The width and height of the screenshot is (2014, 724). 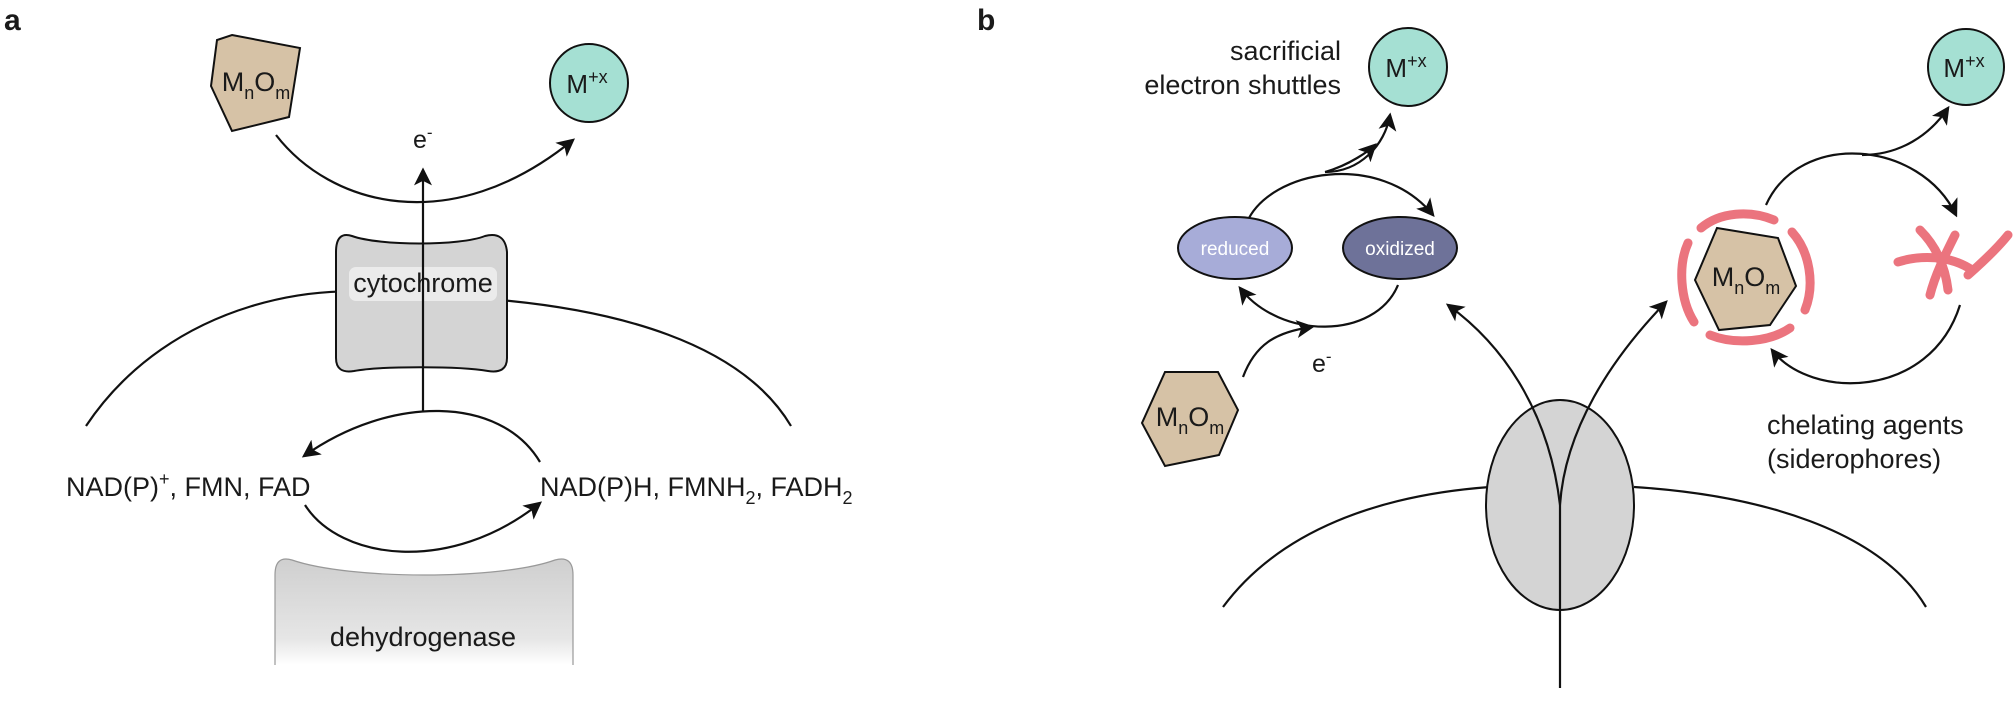 I want to click on metal-ion-circle, so click(x=589, y=83).